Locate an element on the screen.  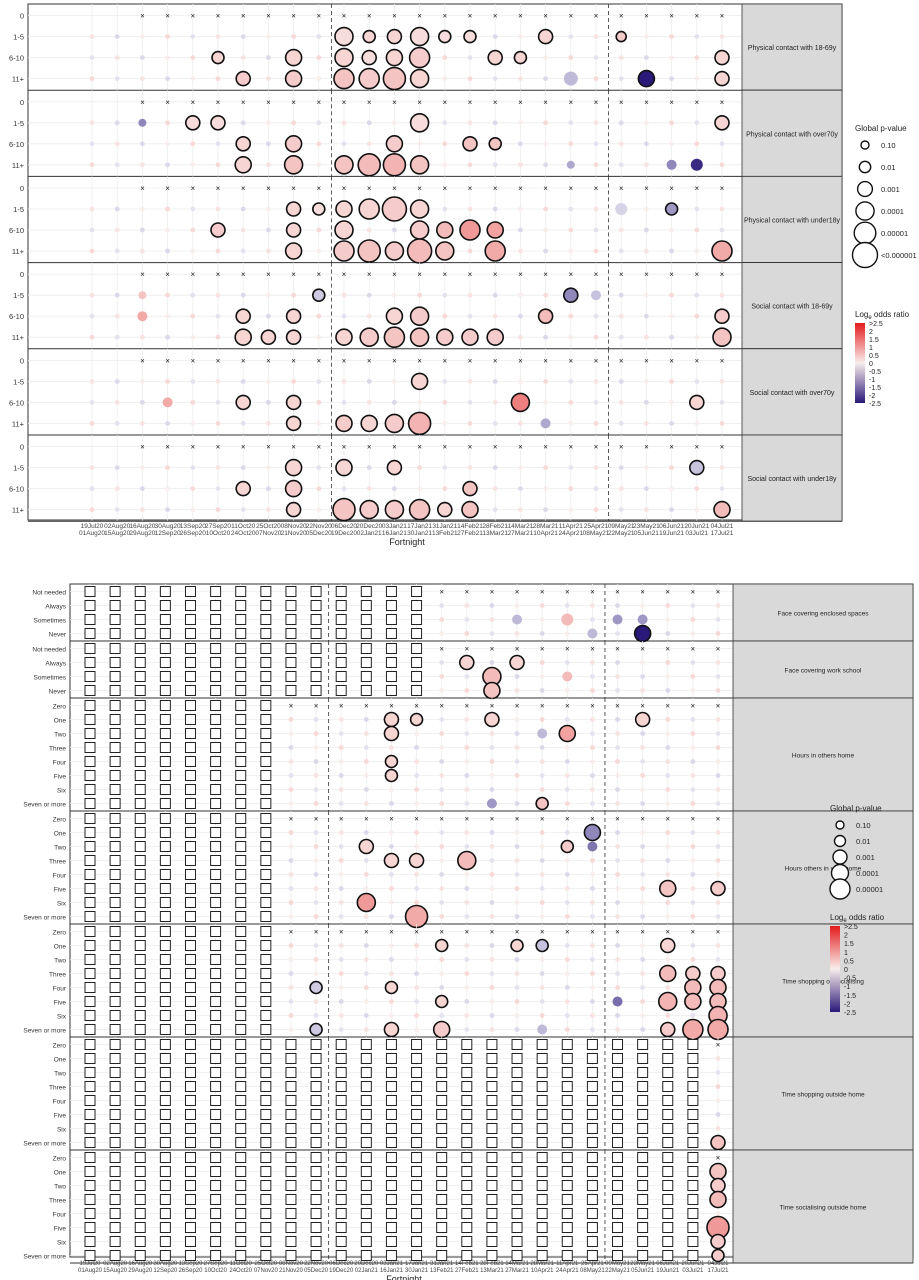
x-tick-label: 13Feb21 is located at coordinates (445, 533).